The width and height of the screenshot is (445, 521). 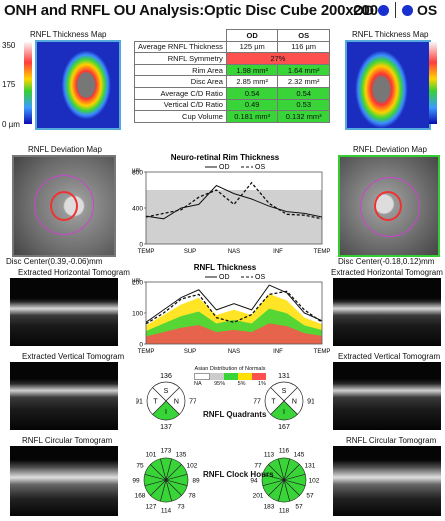 I want to click on clock-sector, so click(x=276, y=470).